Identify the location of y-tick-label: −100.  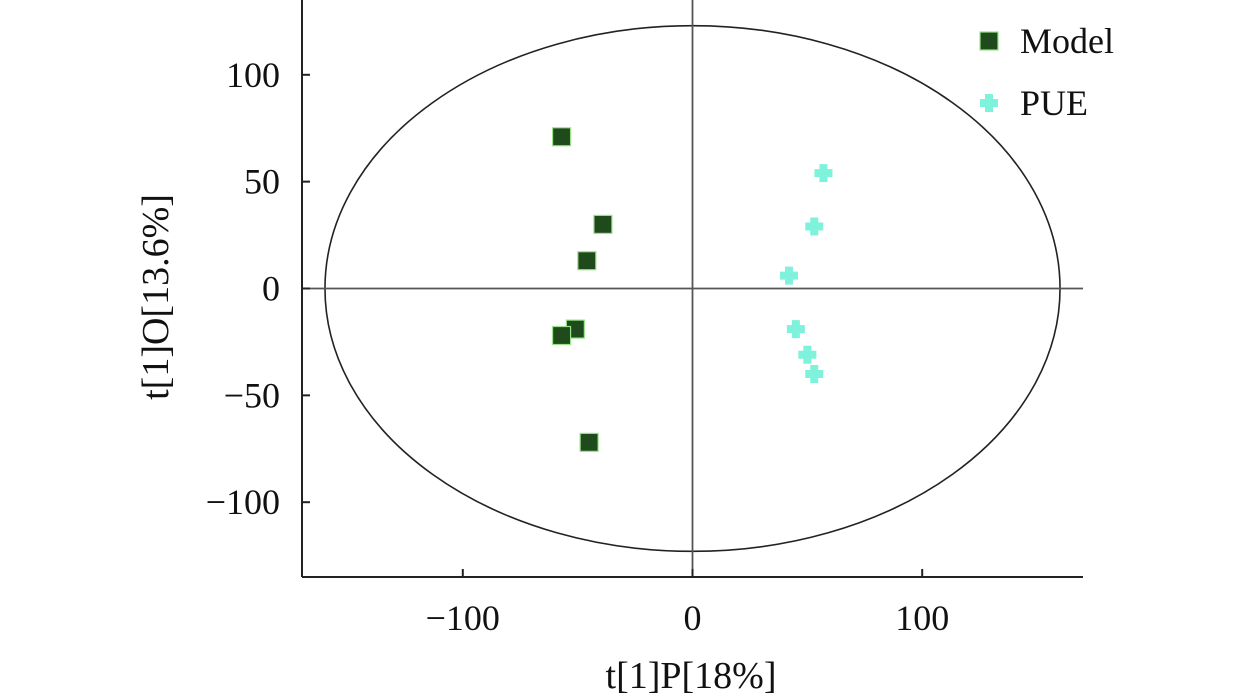
(243, 502).